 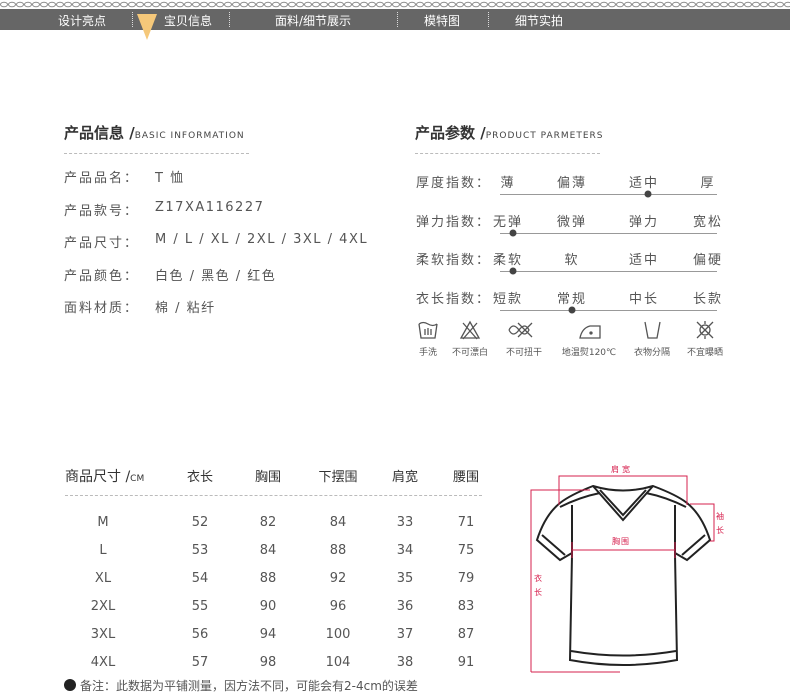 I want to click on care-label: 不可扭干, so click(x=524, y=353).